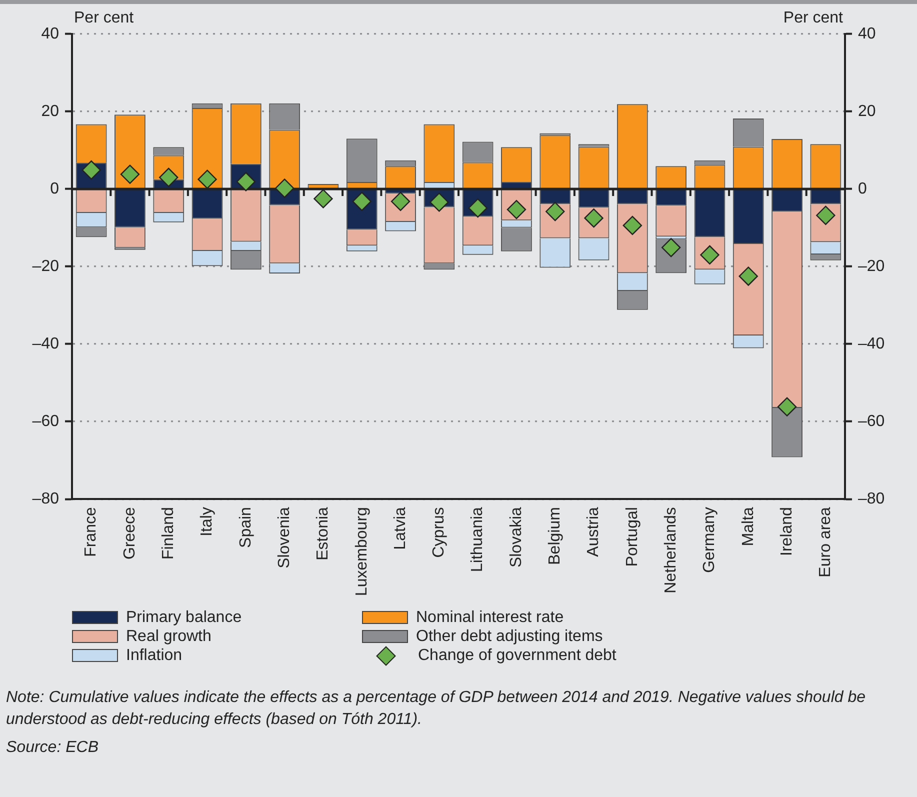 This screenshot has height=797, width=917. I want to click on legend-label: Inflation, so click(154, 655).